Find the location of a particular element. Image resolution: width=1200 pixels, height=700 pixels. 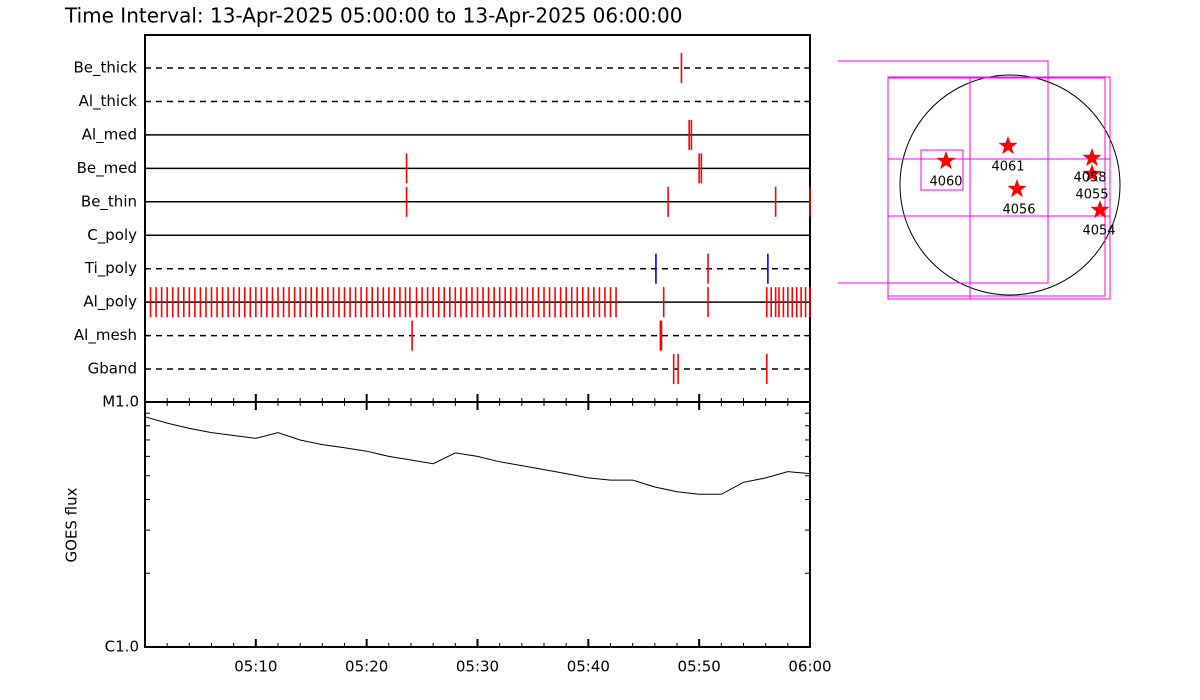

context-map is located at coordinates (979, 180).